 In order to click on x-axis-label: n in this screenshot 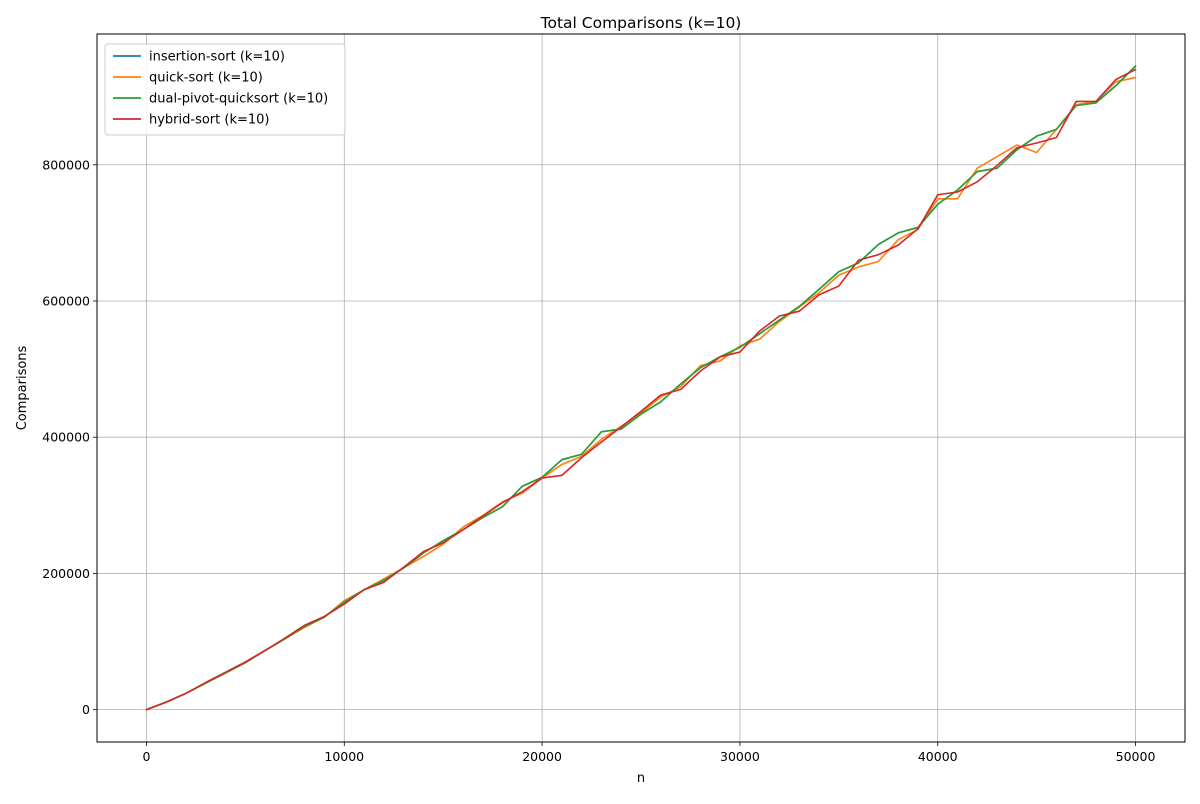, I will do `click(641, 778)`.